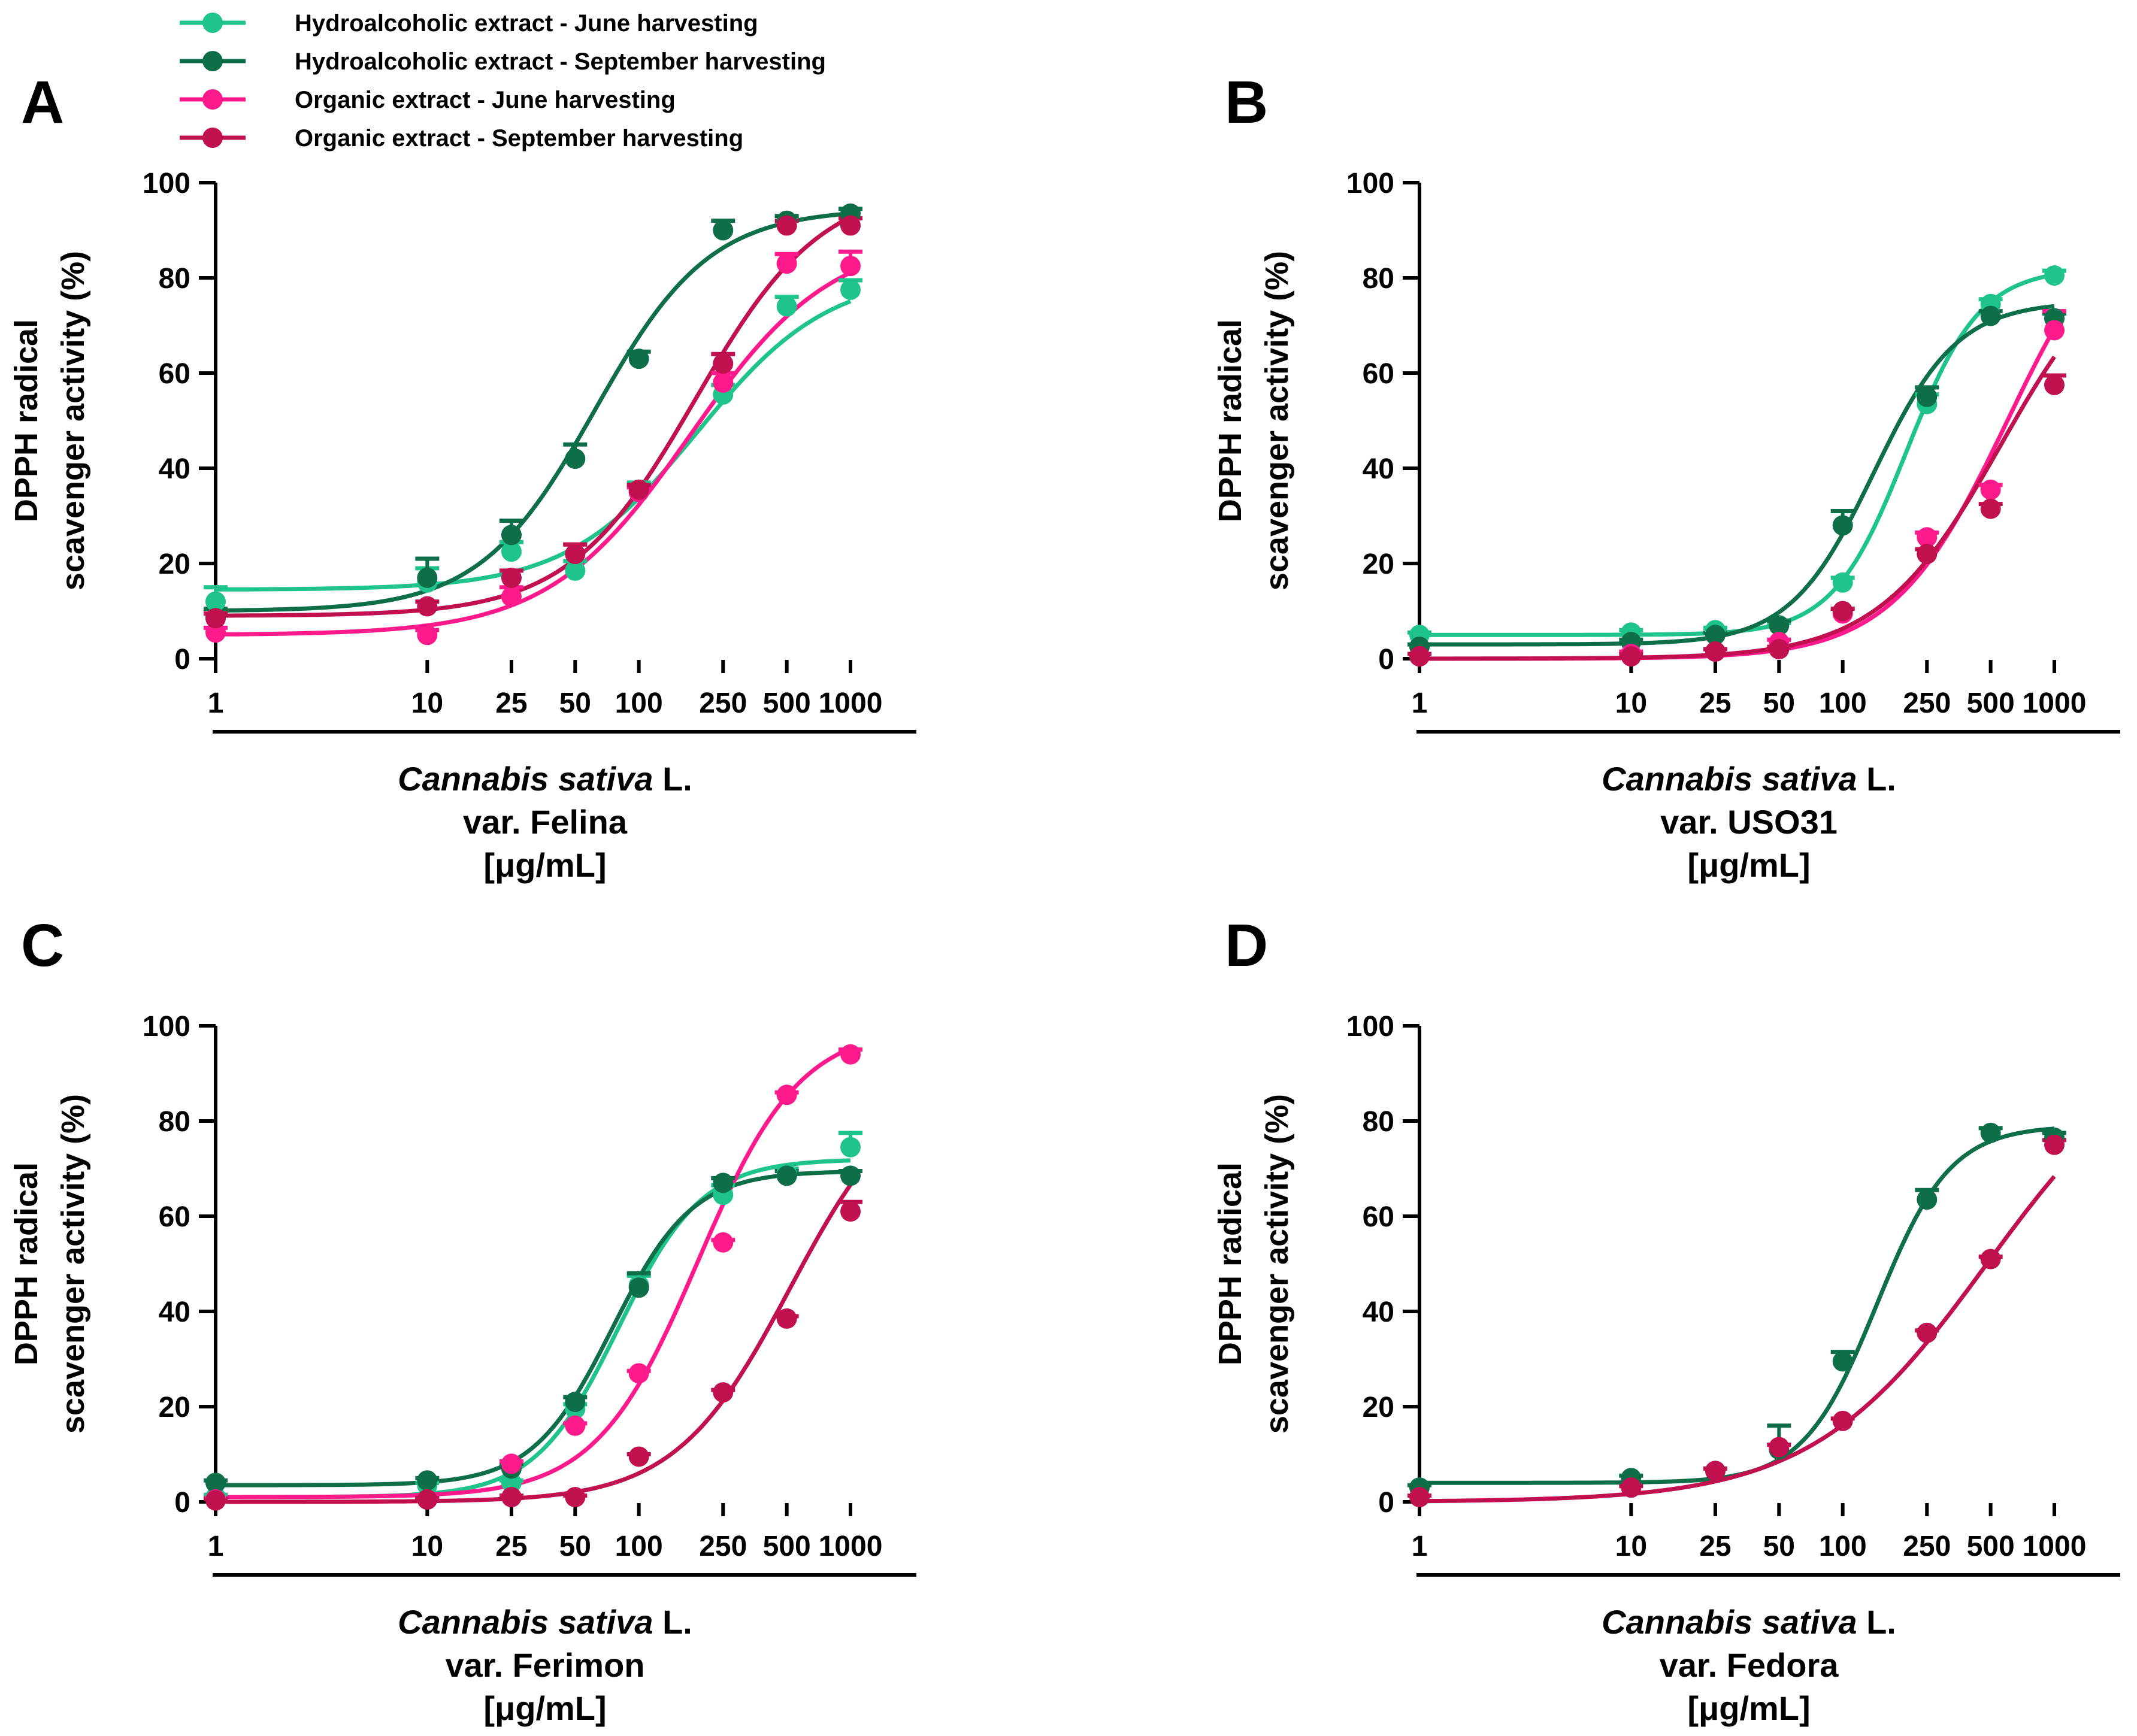 The height and width of the screenshot is (1736, 2137). Describe the element at coordinates (42, 945) in the screenshot. I see `panel-letter: C` at that location.